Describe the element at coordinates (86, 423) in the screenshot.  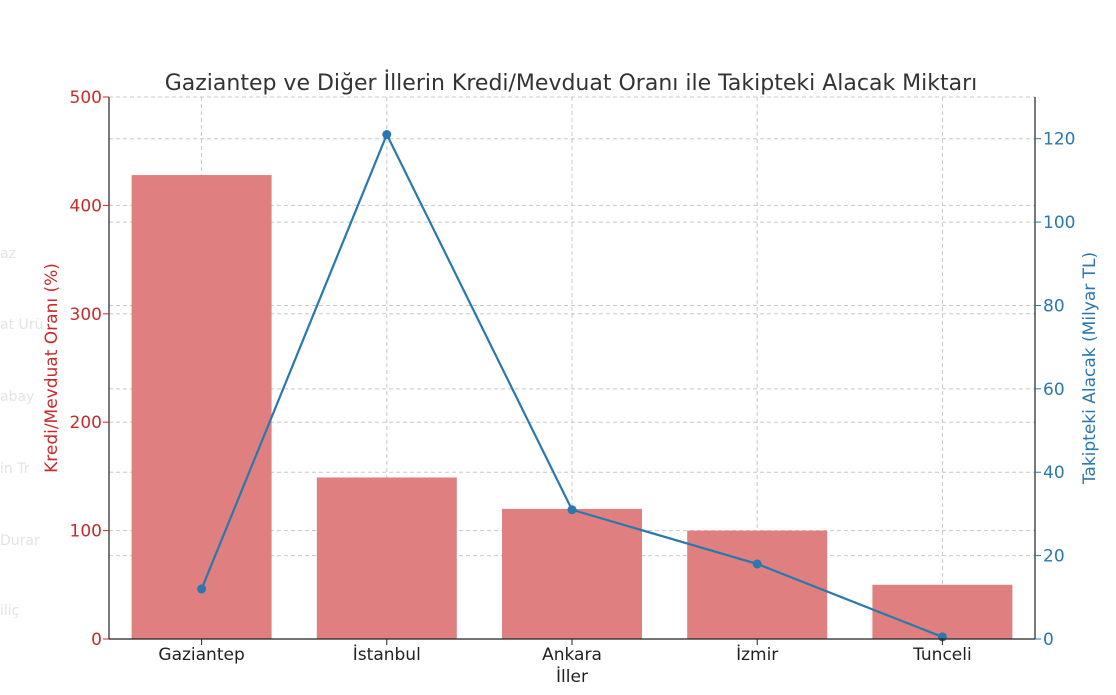
I see `left-tick-label: 200` at that location.